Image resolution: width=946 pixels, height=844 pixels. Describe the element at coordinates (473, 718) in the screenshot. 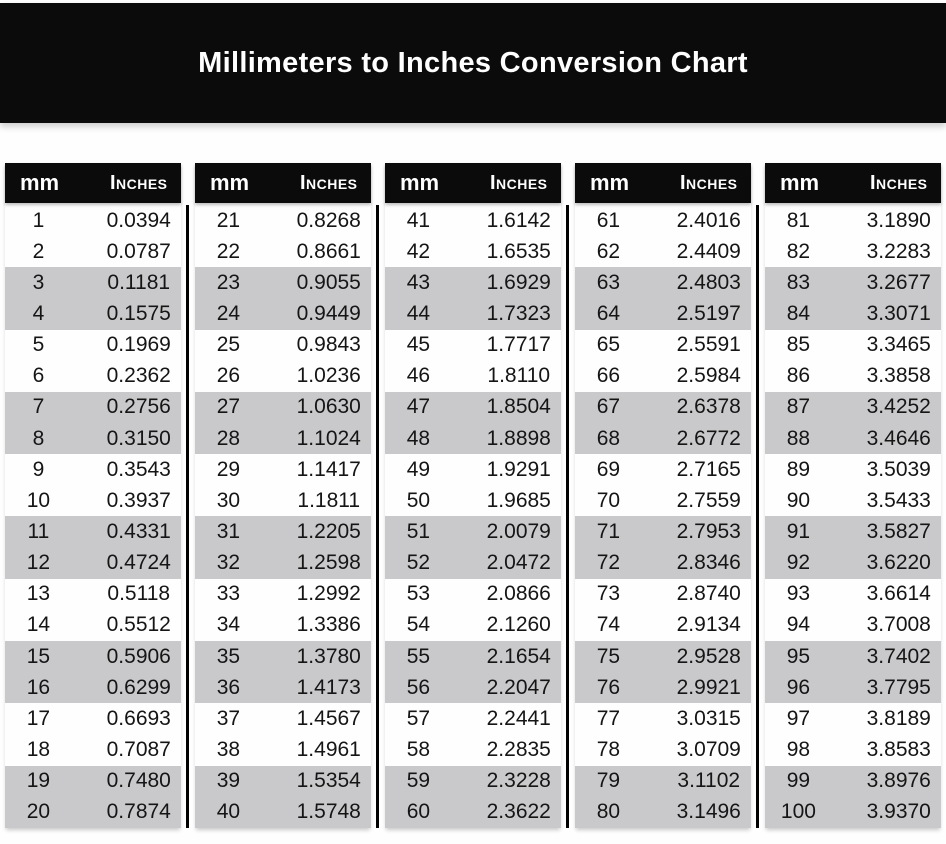

I see `table-row: 57 2.2441` at that location.